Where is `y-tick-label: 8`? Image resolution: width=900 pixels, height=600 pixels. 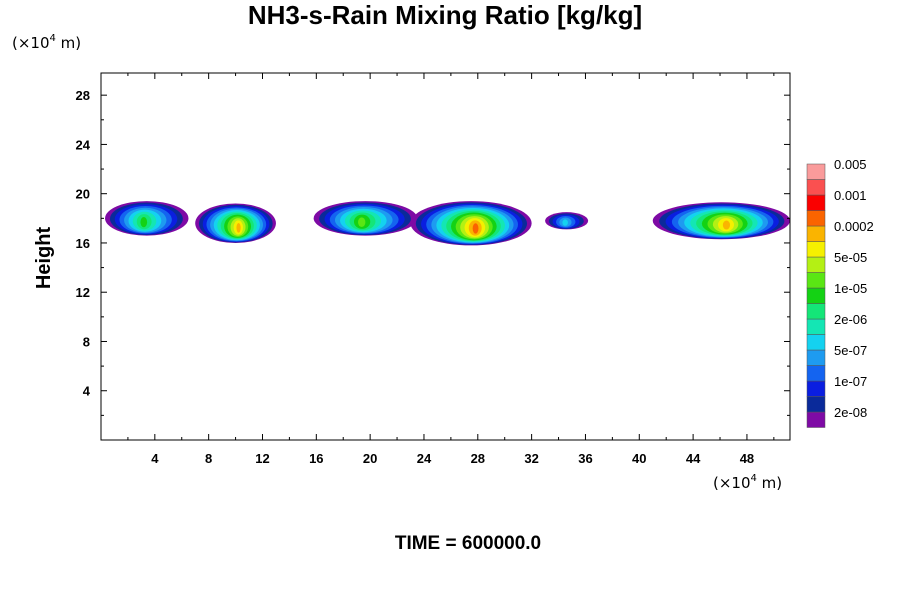
y-tick-label: 8 is located at coordinates (86, 341).